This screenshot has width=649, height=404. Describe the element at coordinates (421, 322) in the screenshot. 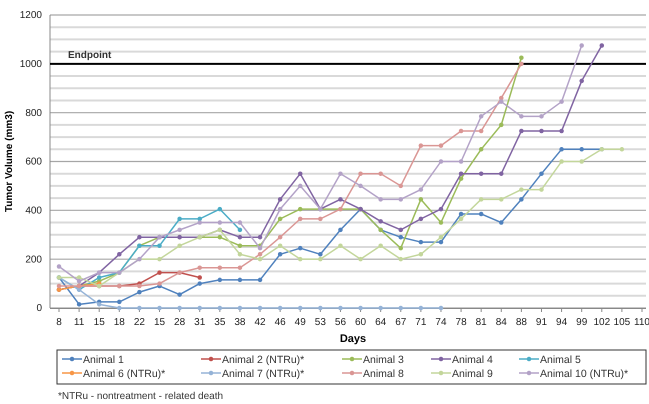

I see `x-tick-label: 71` at that location.